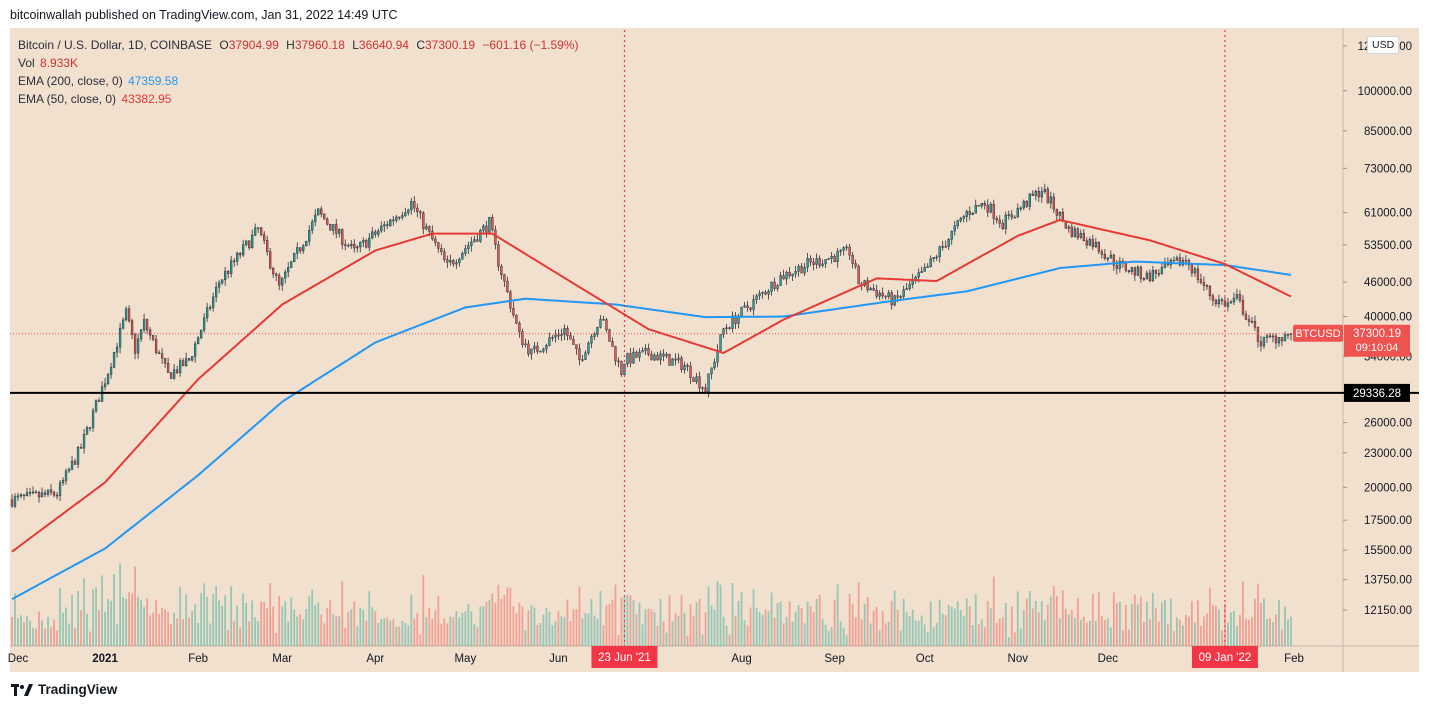 This screenshot has height=710, width=1429. What do you see at coordinates (1388, 169) in the screenshot?
I see `y-tick-label: 73000.00` at bounding box center [1388, 169].